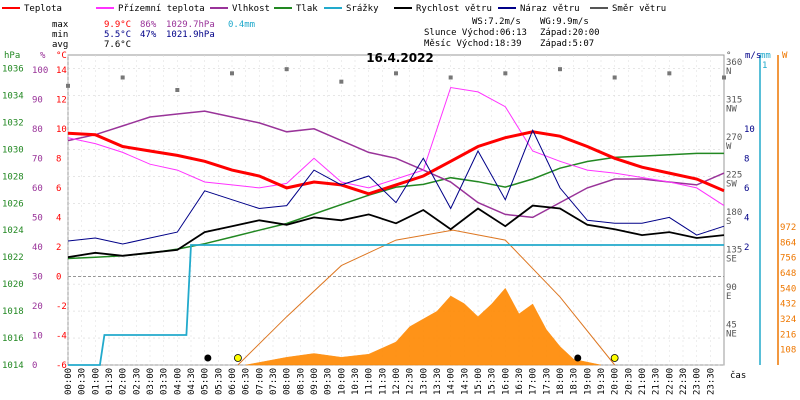 This screenshot has height=400, width=800. I want to click on direction-tick-label: 135, so click(734, 251).